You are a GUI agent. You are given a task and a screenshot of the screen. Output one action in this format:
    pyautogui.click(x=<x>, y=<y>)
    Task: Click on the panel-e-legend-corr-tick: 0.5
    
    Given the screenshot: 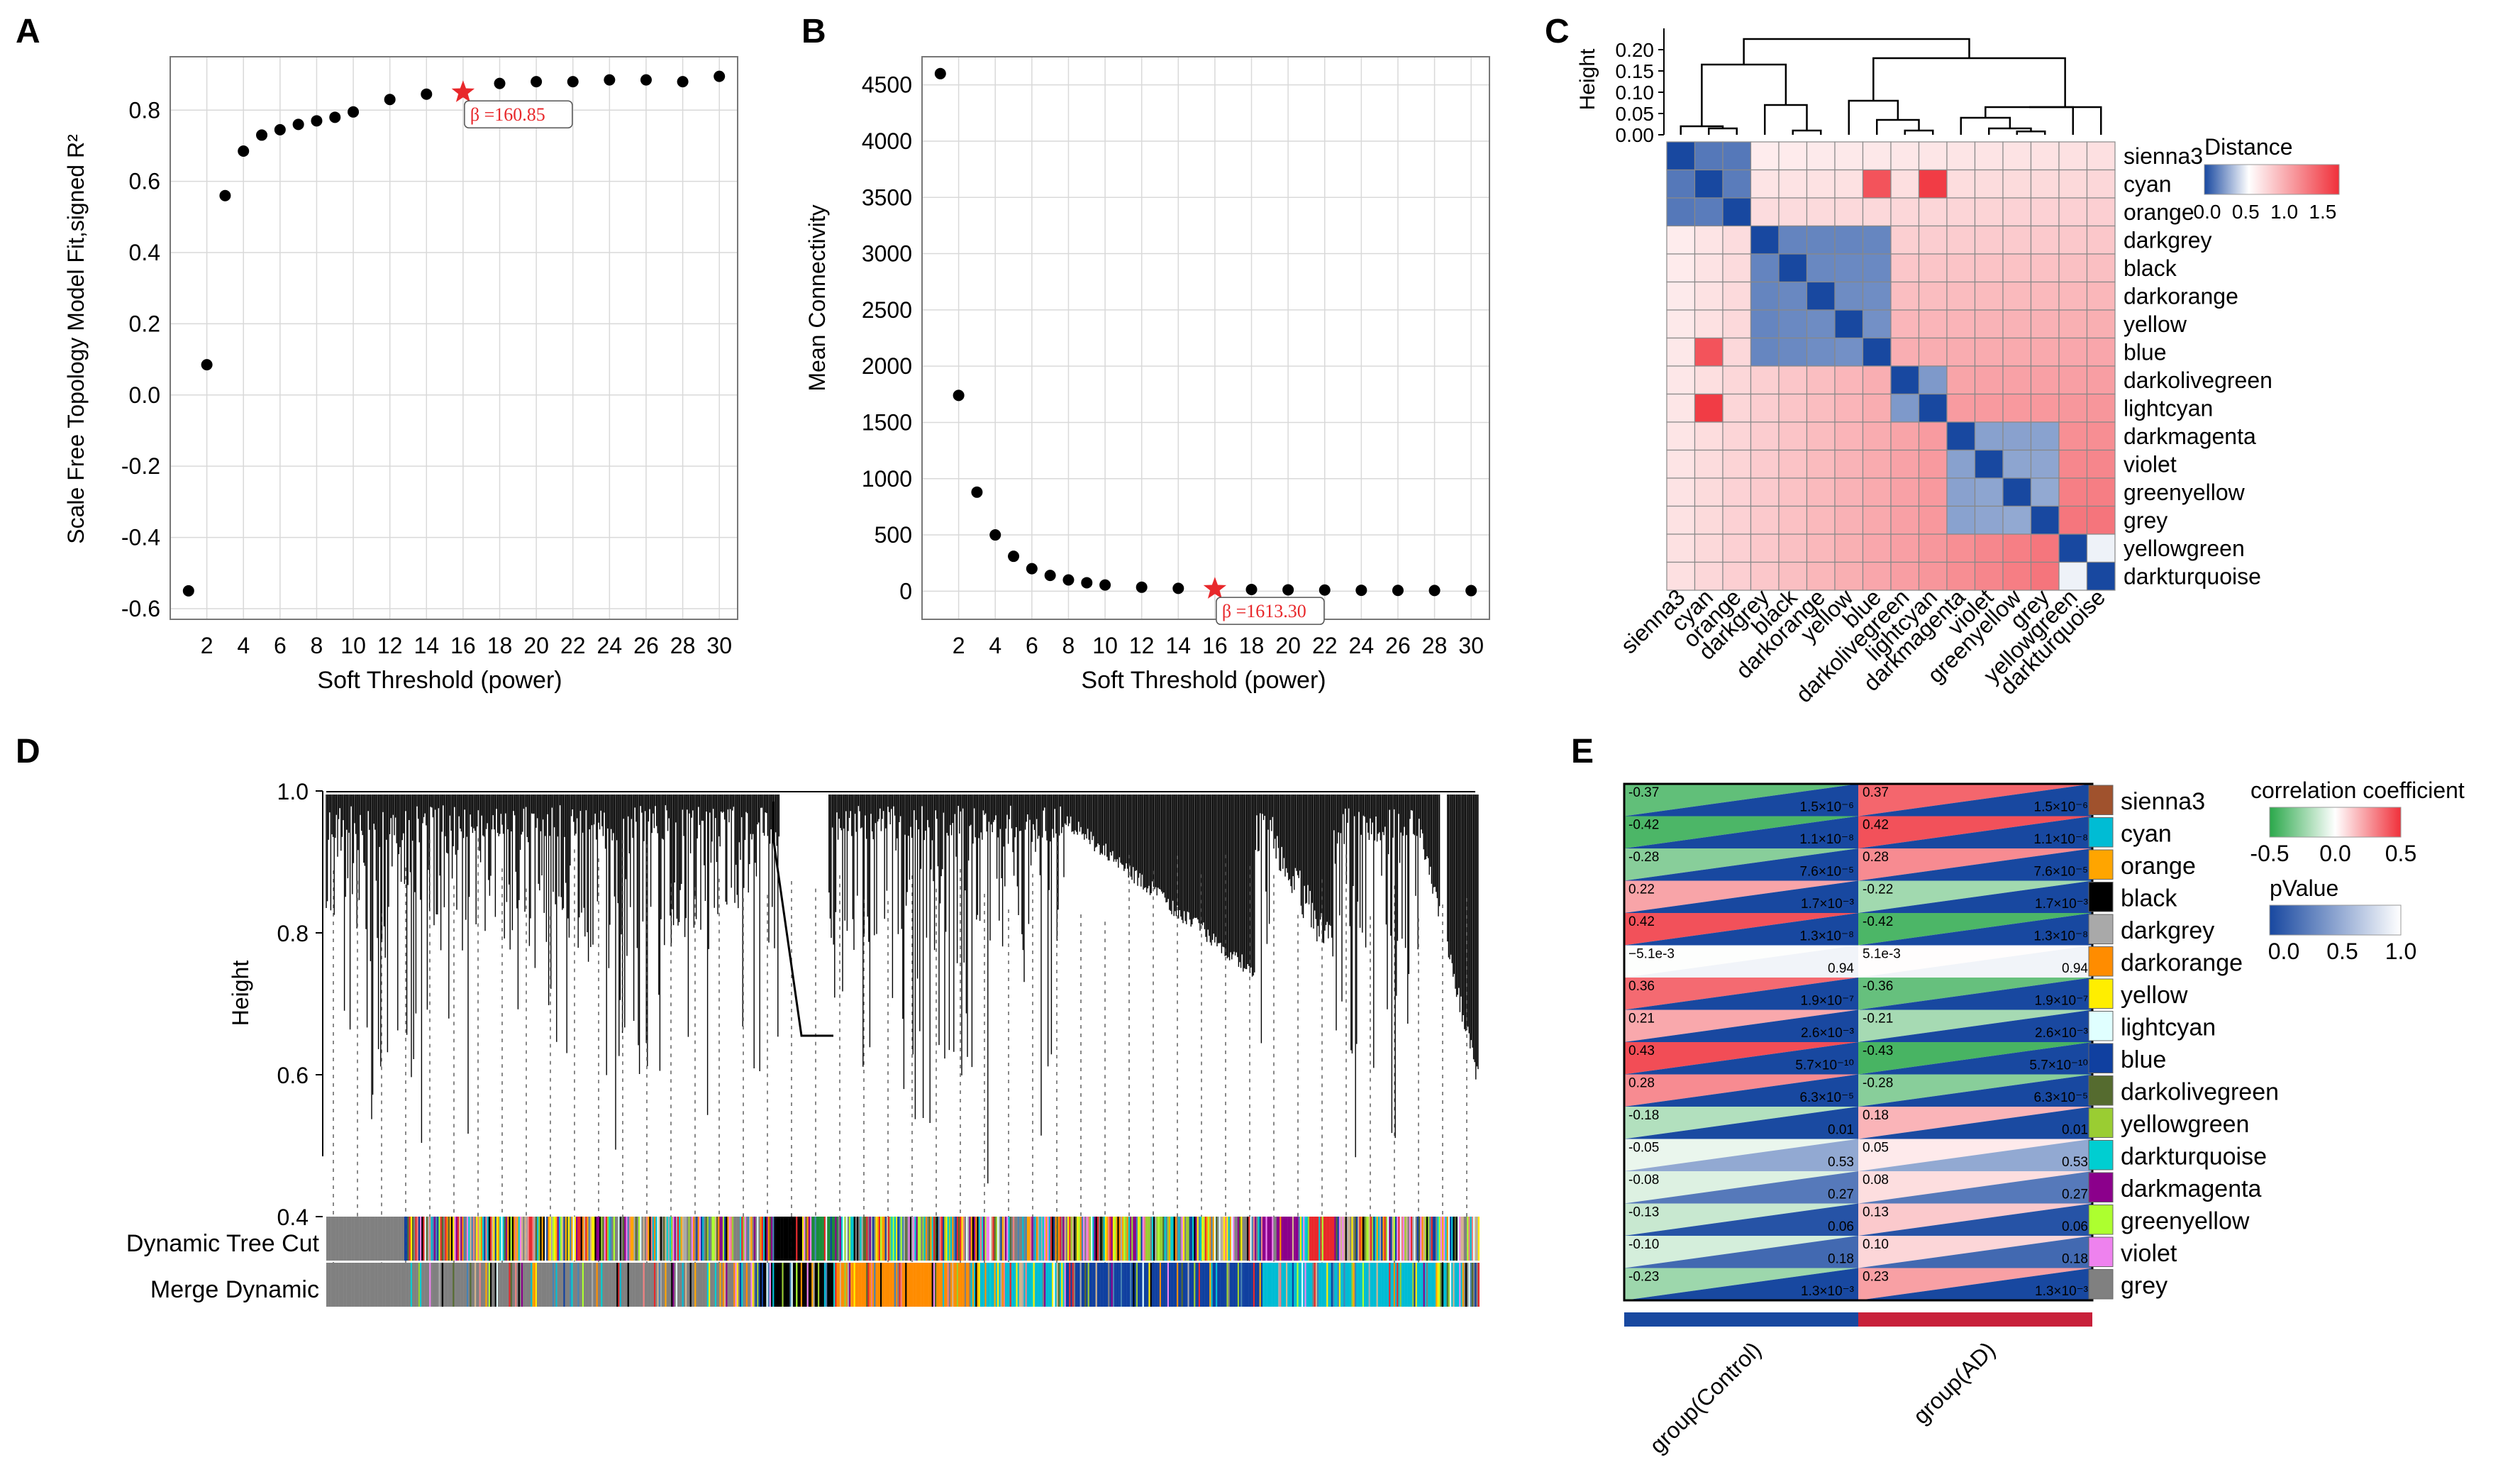 What is the action you would take?
    pyautogui.click(x=2401, y=853)
    